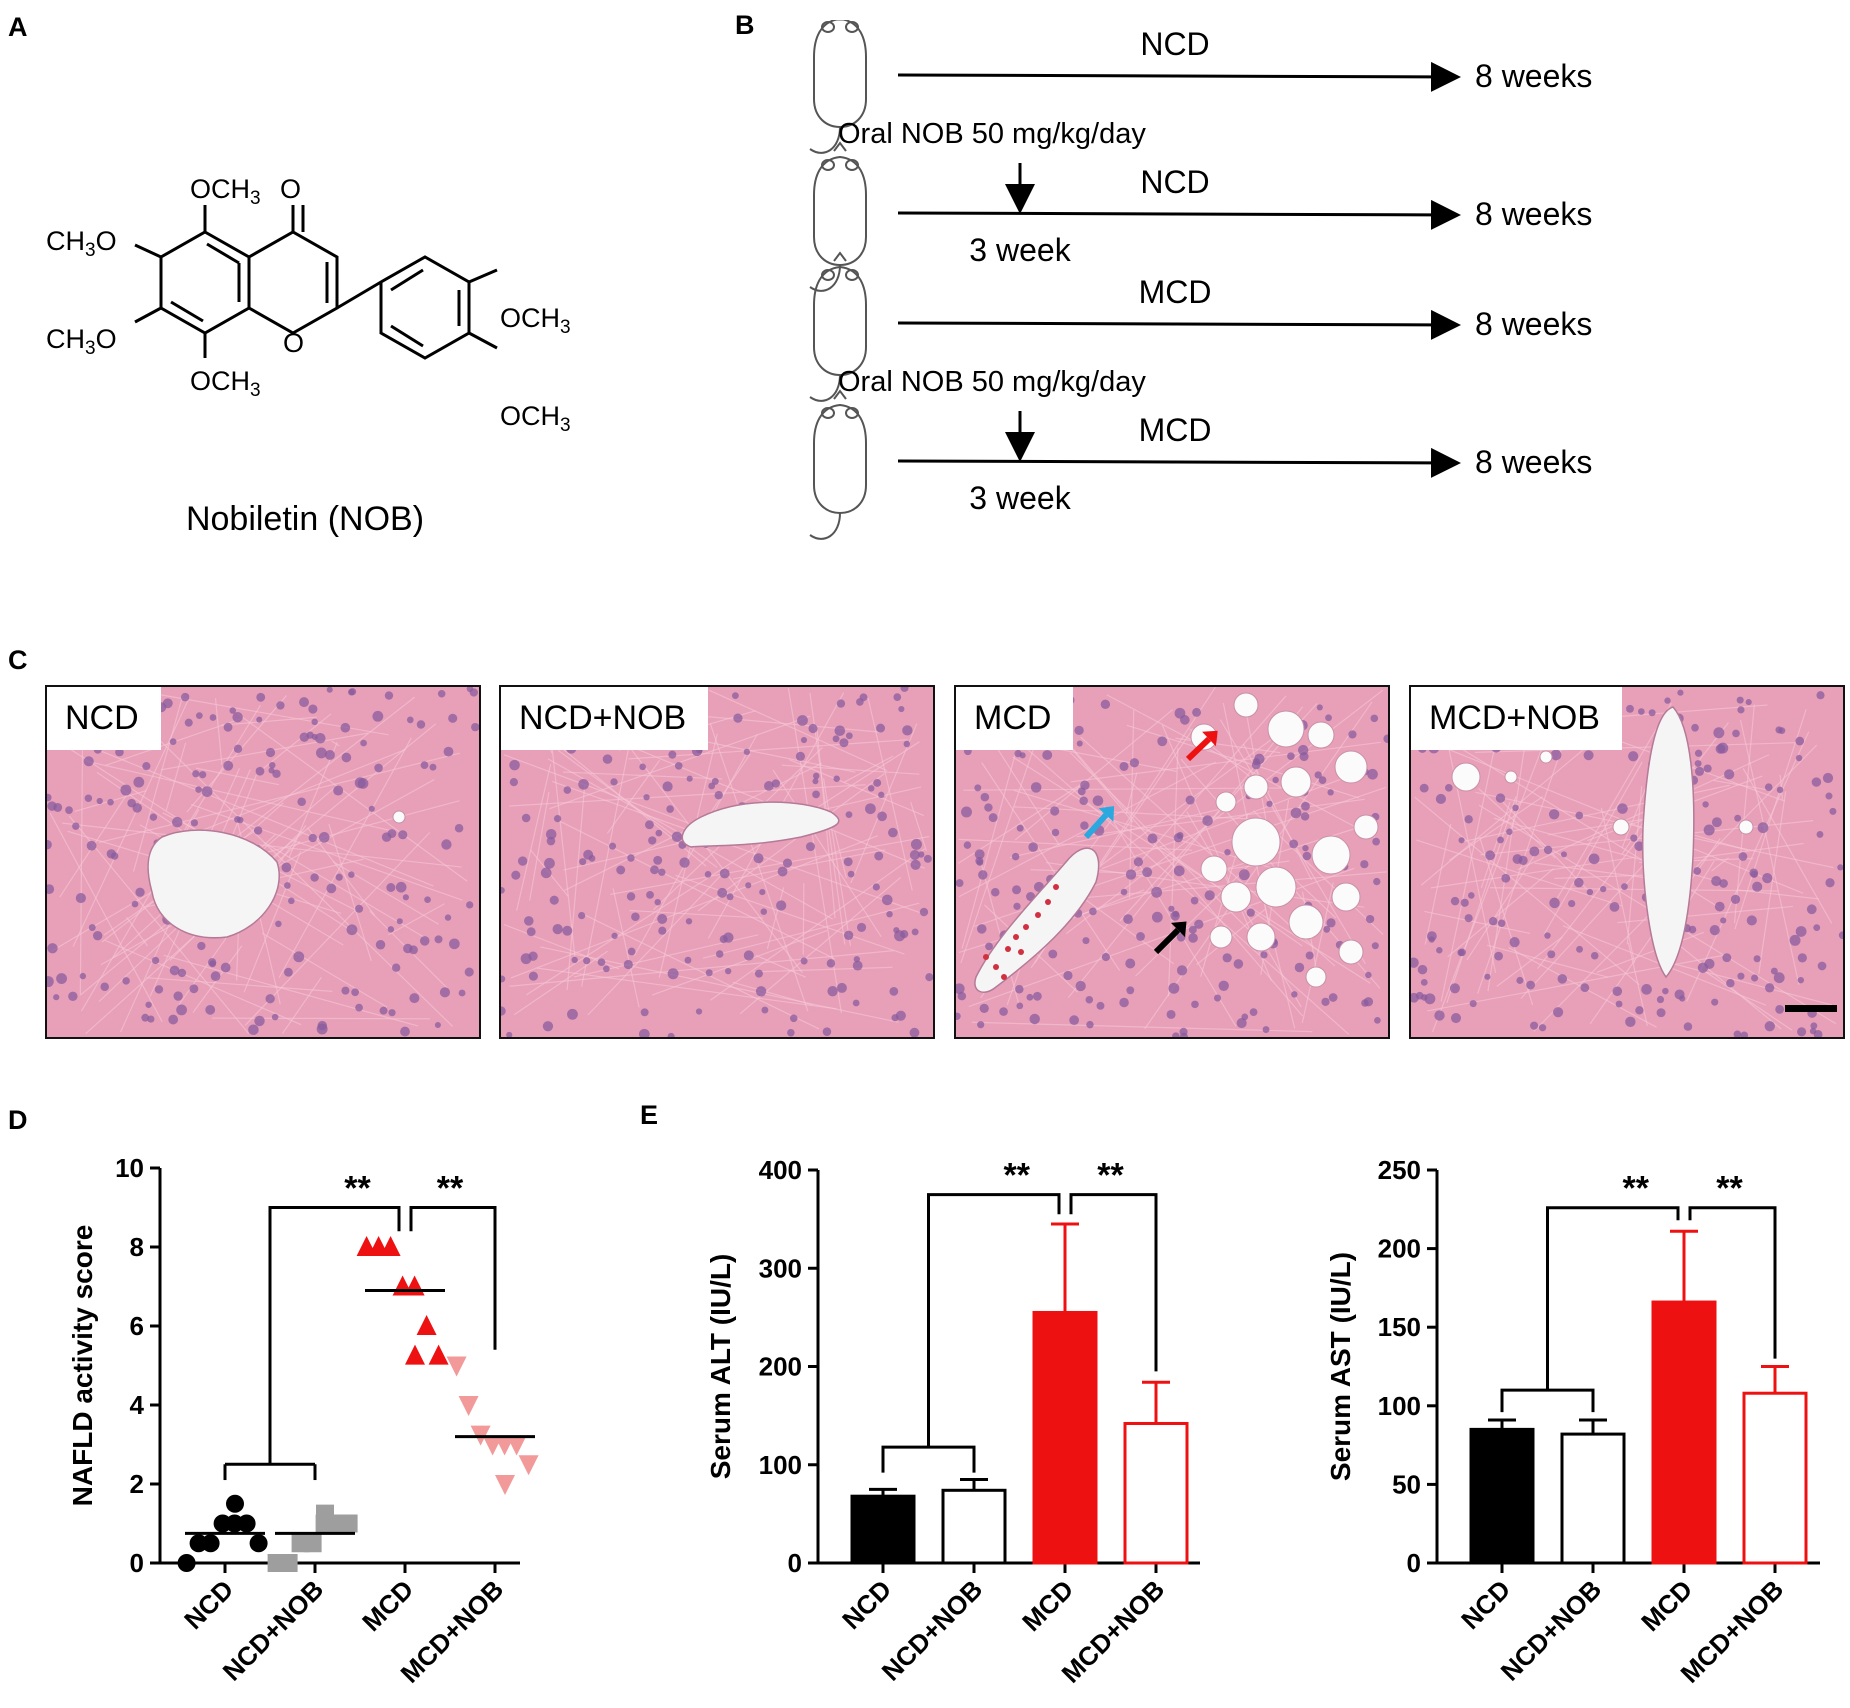 Image resolution: width=1850 pixels, height=1708 pixels. What do you see at coordinates (1593, 1498) in the screenshot?
I see `bar` at bounding box center [1593, 1498].